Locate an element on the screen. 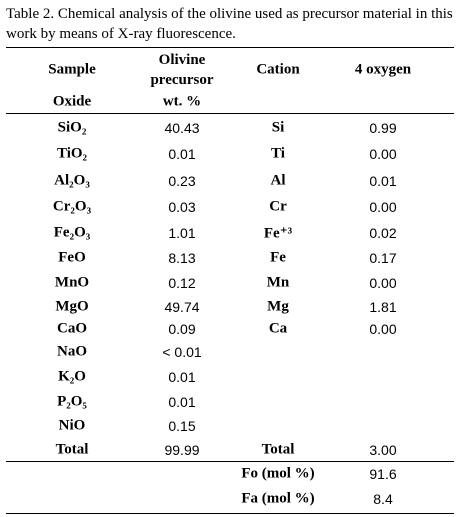 The image size is (460, 517). table-cell: Mg is located at coordinates (278, 306).